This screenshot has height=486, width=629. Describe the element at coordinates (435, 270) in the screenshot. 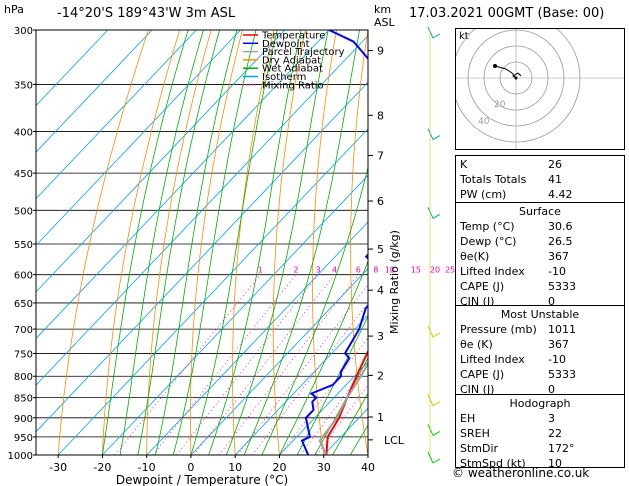

I see `mixing-ratio-label: 20` at that location.